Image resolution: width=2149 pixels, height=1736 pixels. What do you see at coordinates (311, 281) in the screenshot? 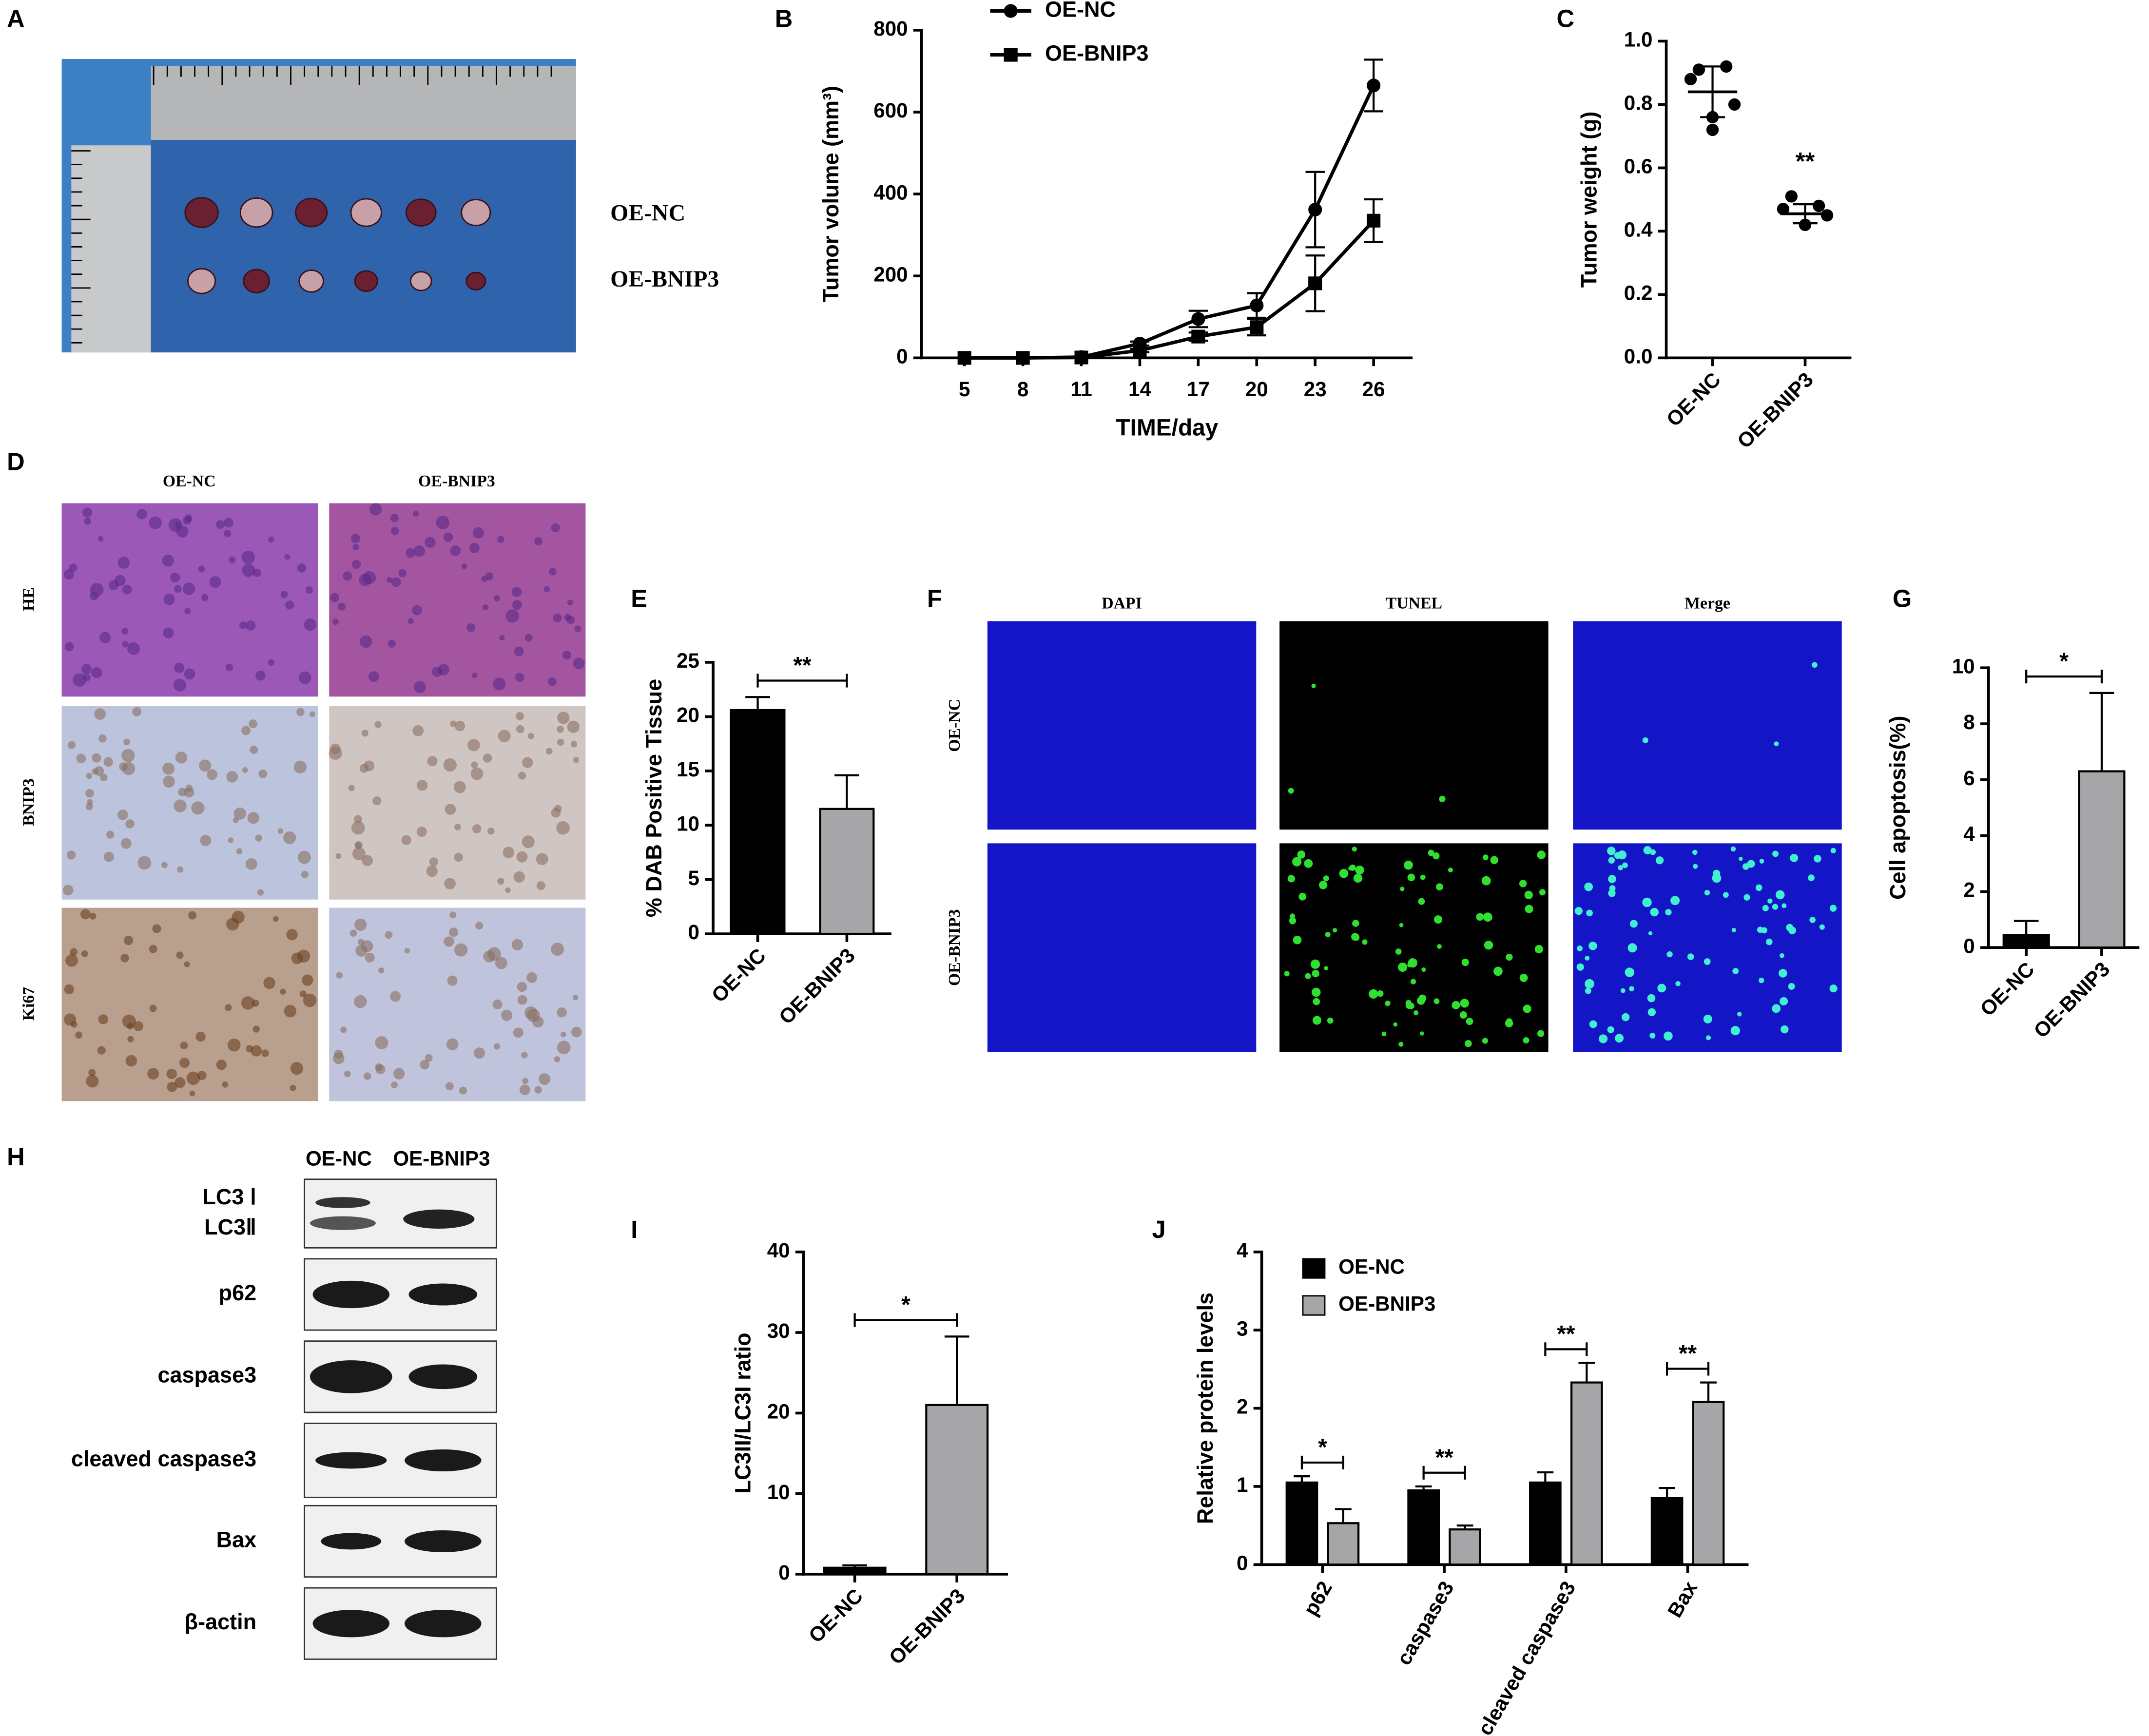
I see `tumor` at bounding box center [311, 281].